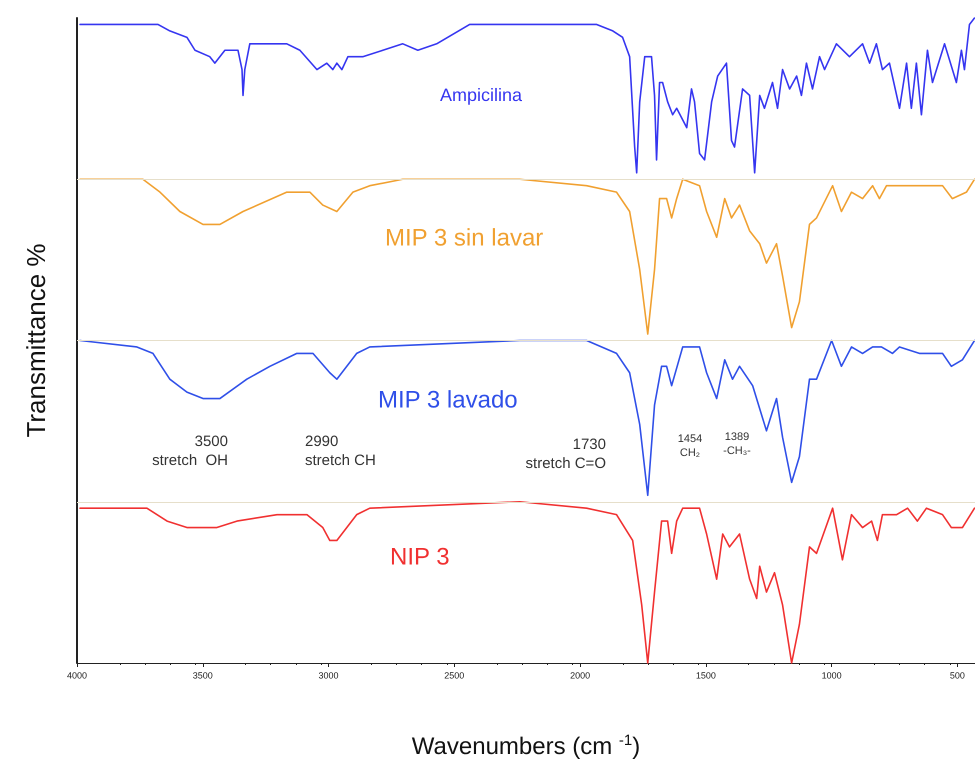  I want to click on x-tick-label: 500, so click(957, 675).